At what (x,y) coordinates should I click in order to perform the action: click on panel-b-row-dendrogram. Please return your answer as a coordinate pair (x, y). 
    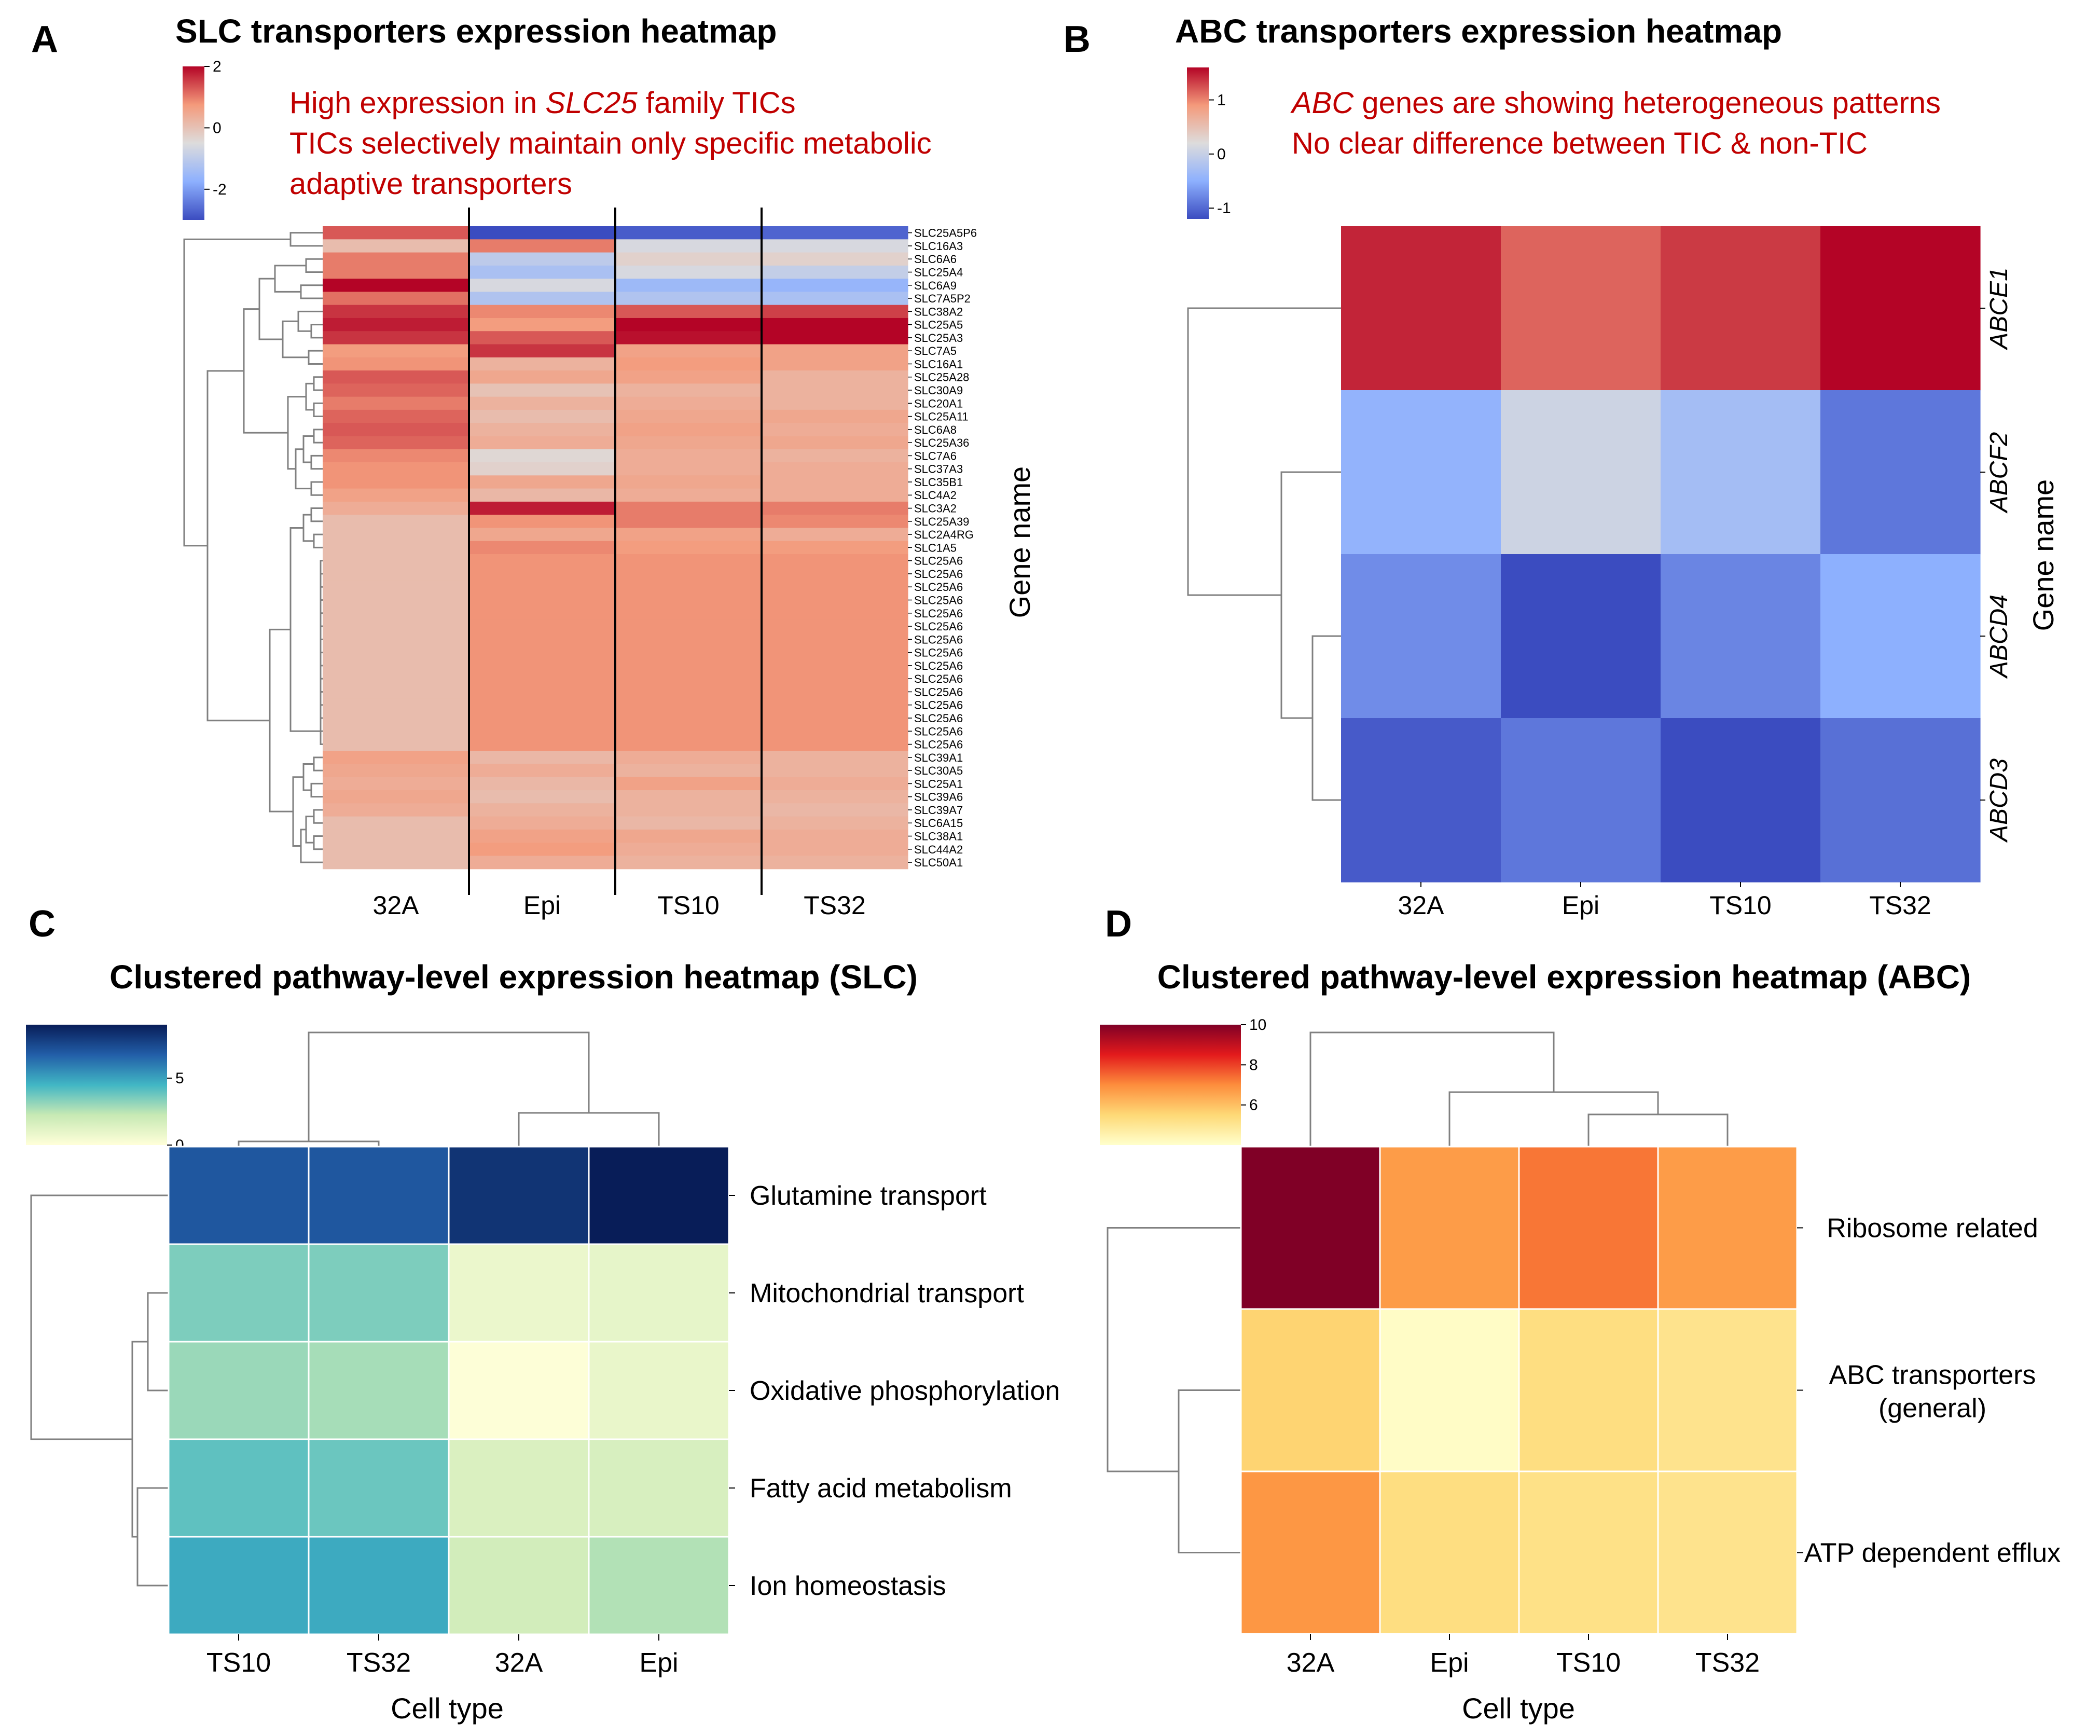
    Looking at the image, I should click on (1264, 554).